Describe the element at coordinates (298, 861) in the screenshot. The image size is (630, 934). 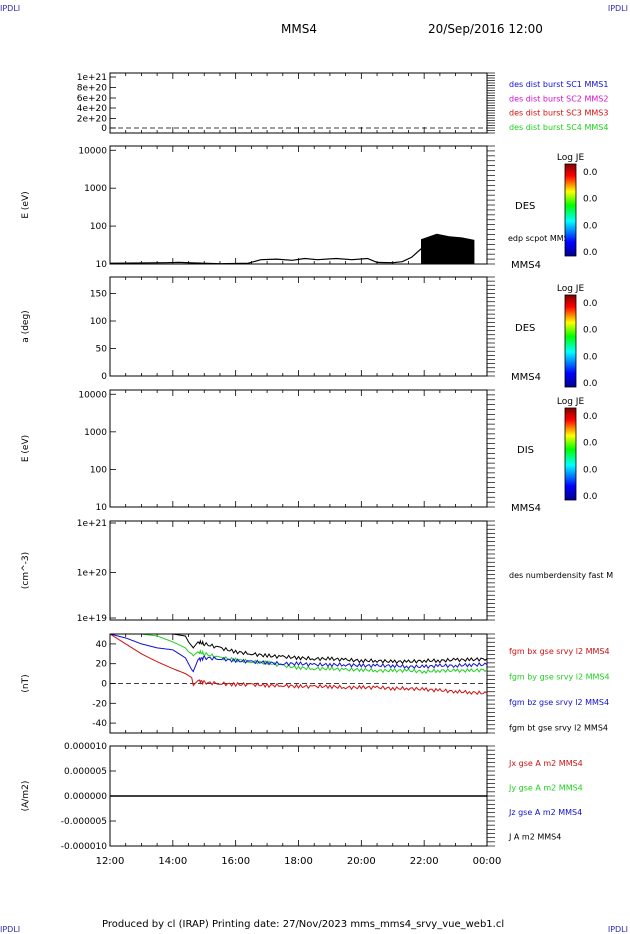
I see `x-tick-label: 18:00` at that location.